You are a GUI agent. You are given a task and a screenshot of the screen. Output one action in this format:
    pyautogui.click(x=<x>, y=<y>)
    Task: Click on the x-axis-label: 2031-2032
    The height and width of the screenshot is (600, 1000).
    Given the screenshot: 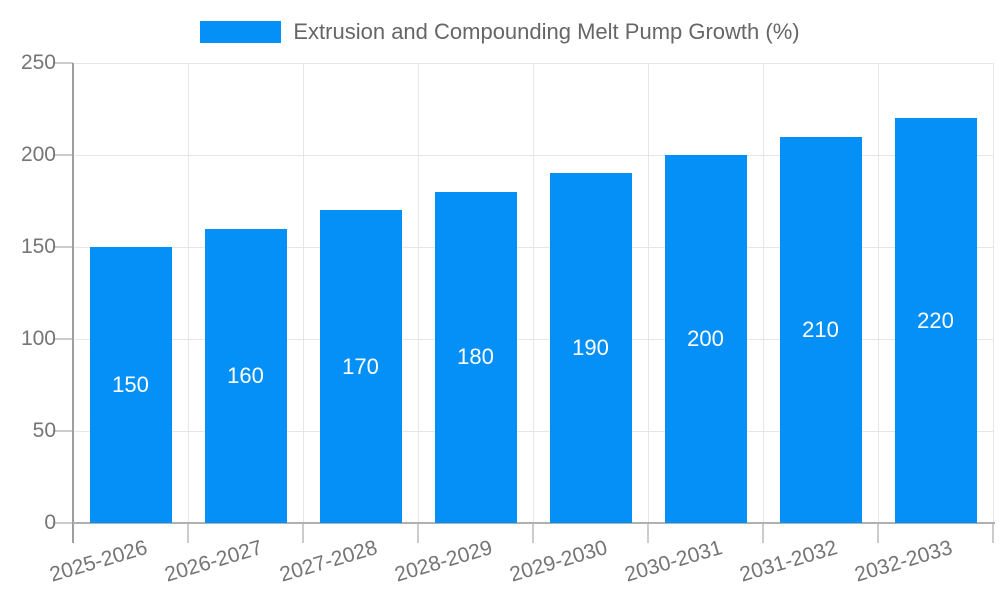 What is the action you would take?
    pyautogui.click(x=789, y=561)
    